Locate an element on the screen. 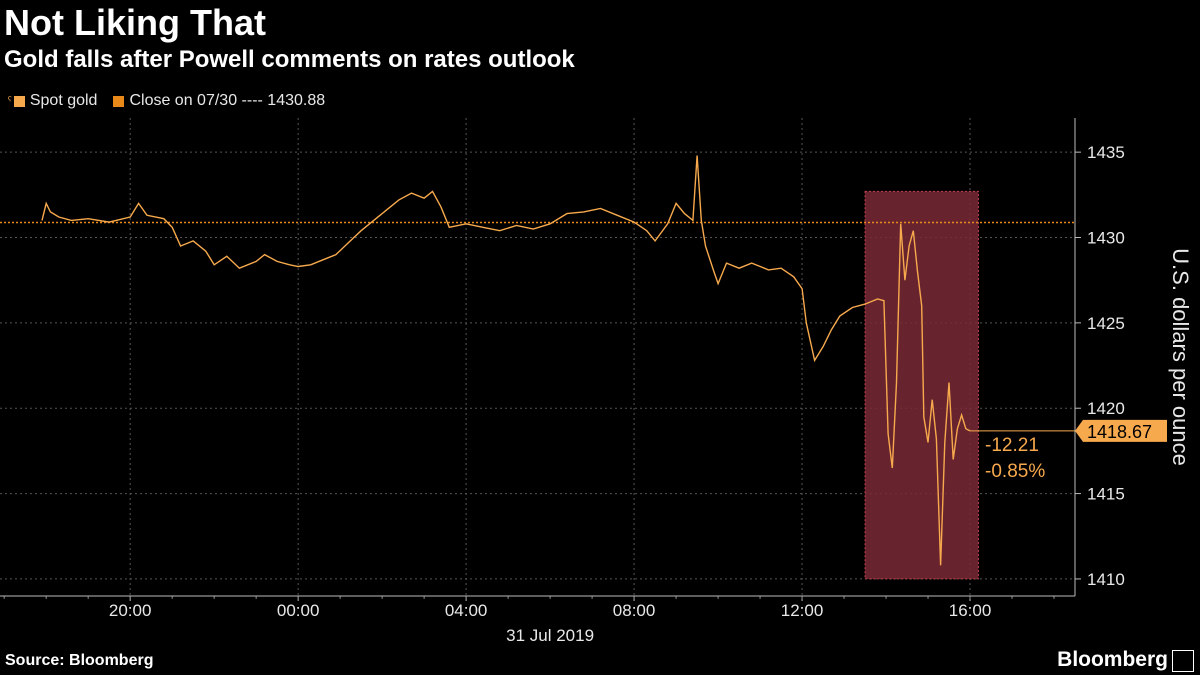 This screenshot has height=675, width=1200. y-tick-label: 1415 is located at coordinates (1106, 494).